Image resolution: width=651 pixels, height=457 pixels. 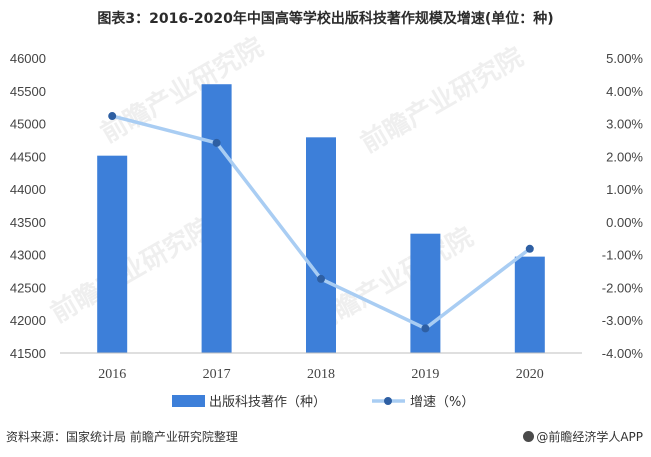 What do you see at coordinates (216, 142) in the screenshot?
I see `growth-point-2017` at bounding box center [216, 142].